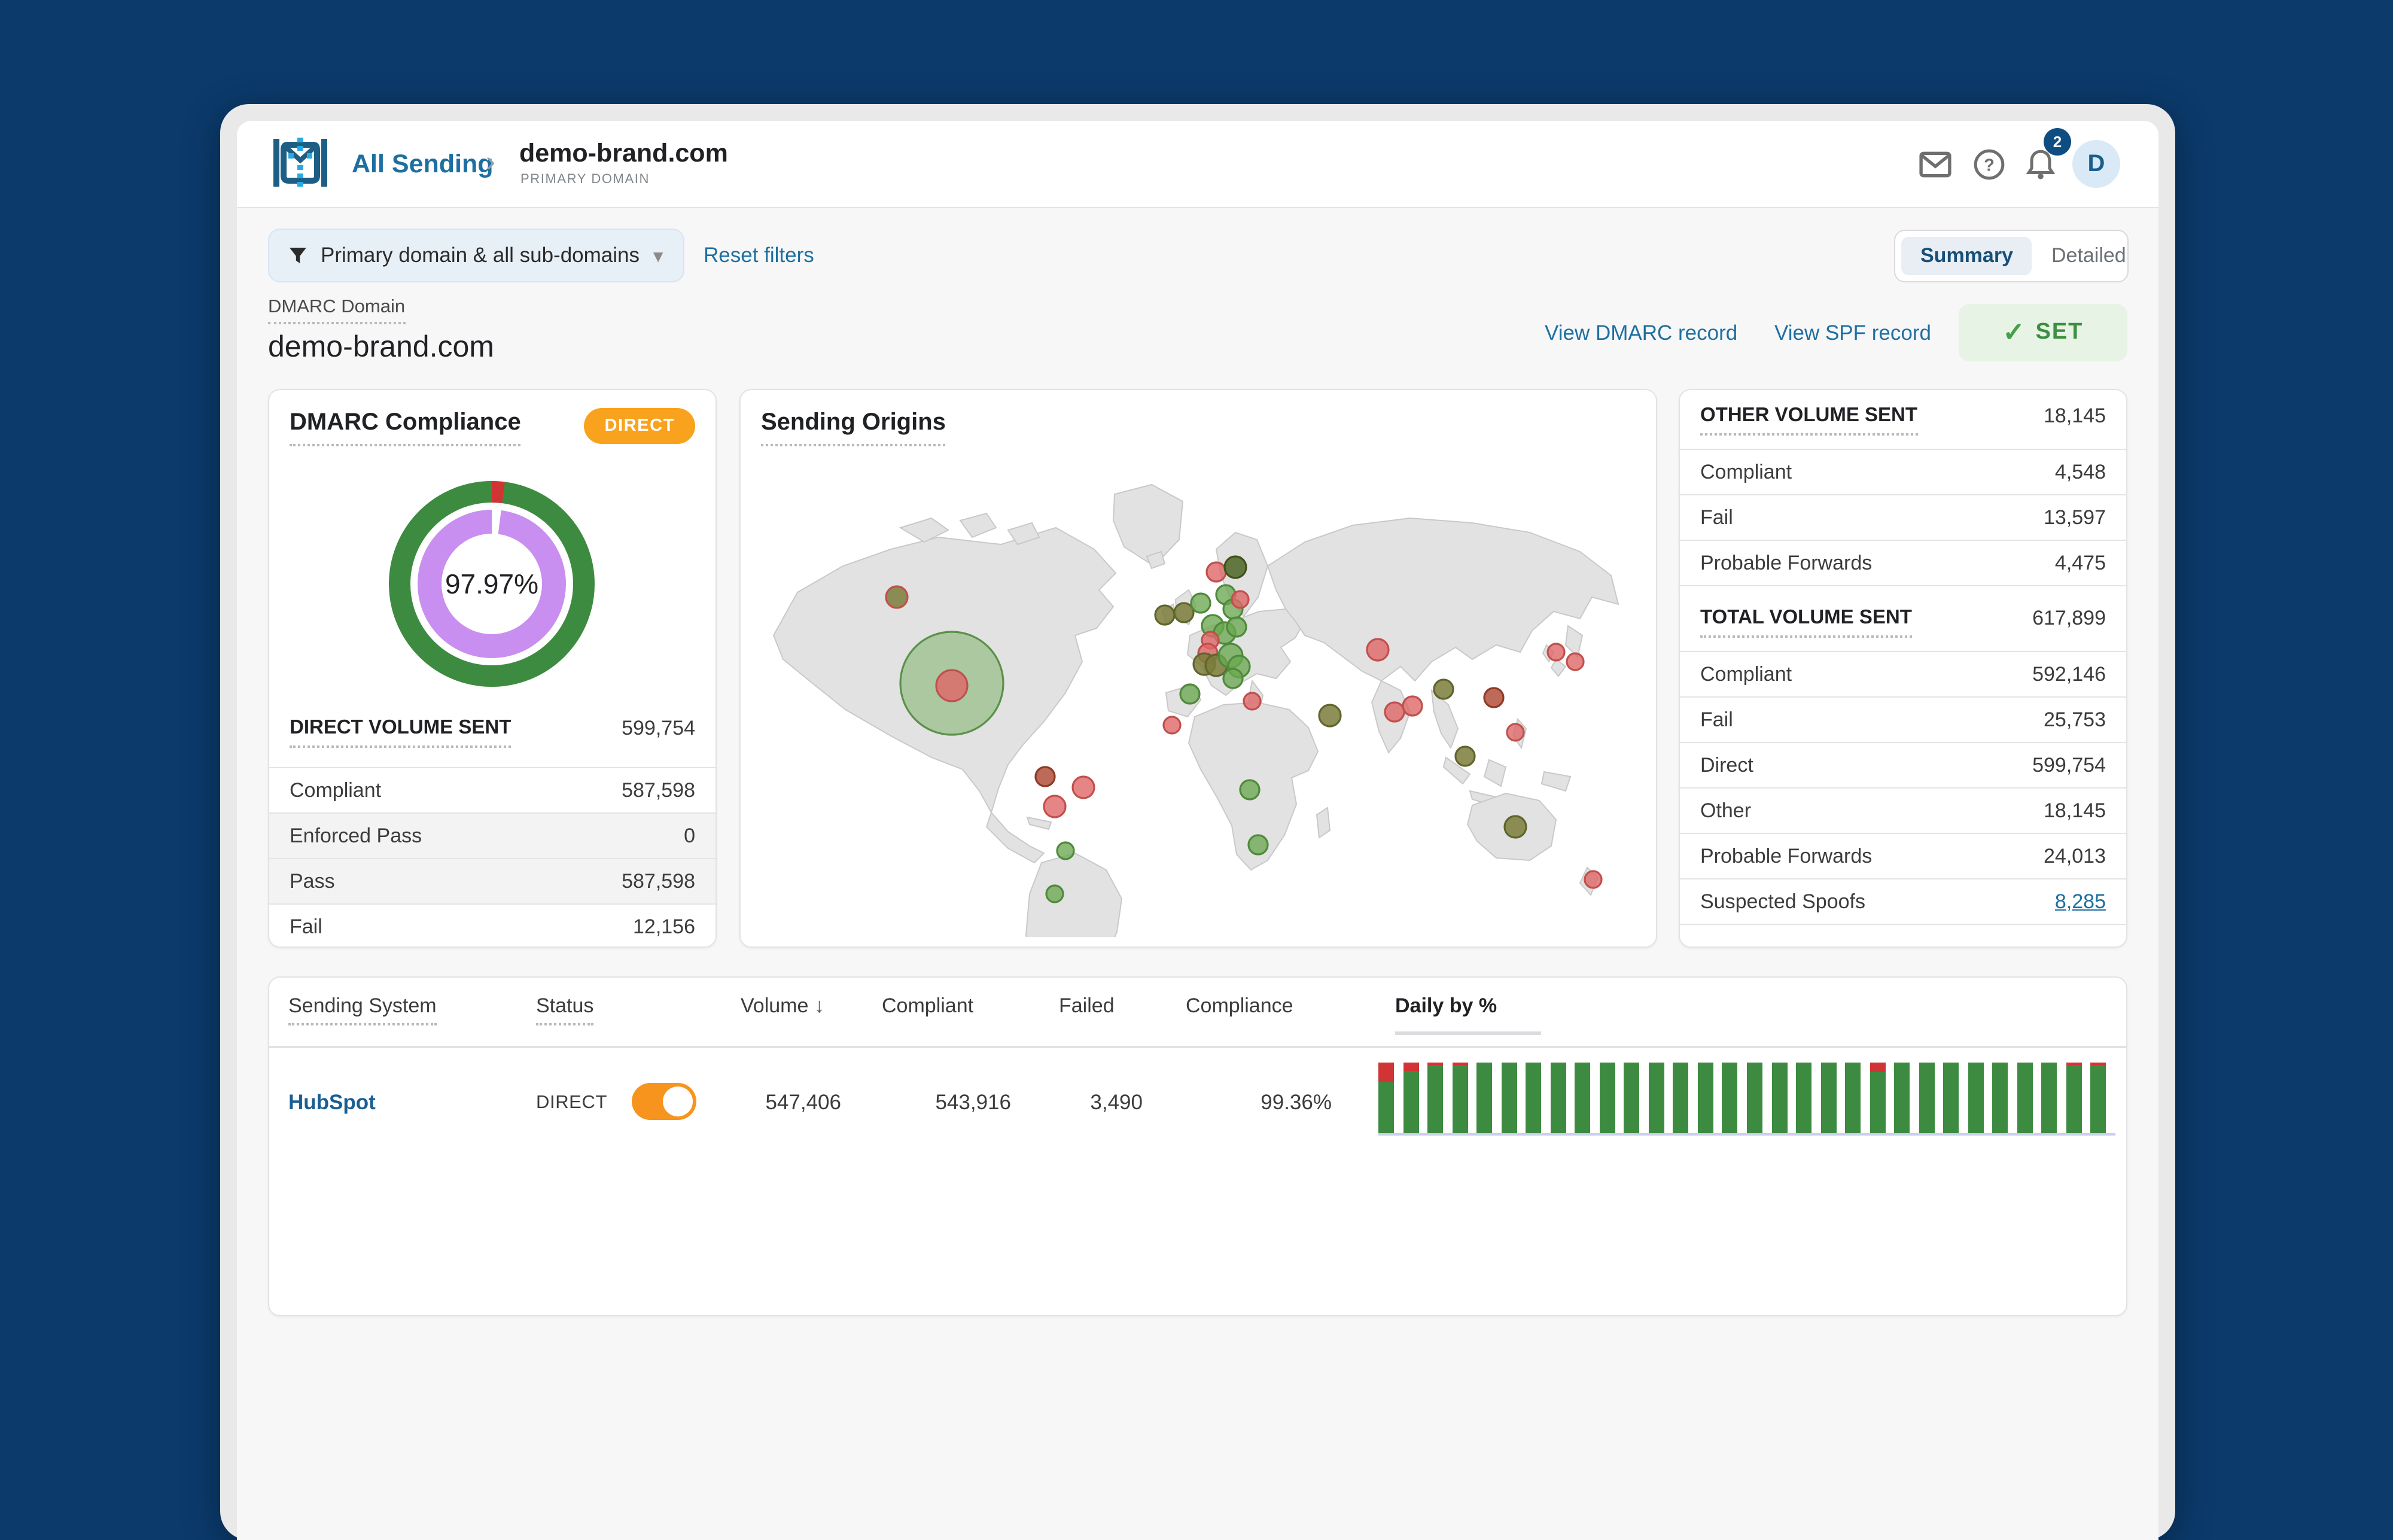  I want to click on col-sending-system: Sending System, so click(362, 1009).